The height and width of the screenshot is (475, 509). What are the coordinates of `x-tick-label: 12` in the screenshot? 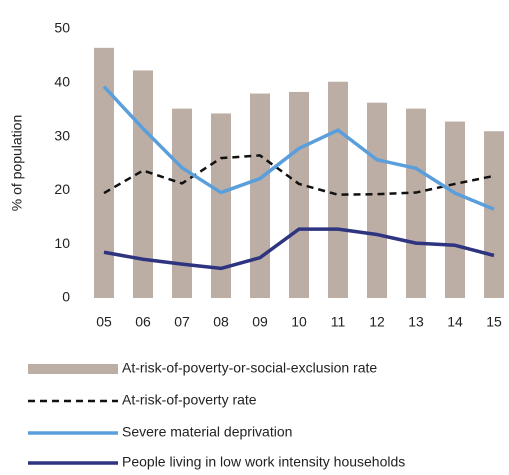 It's located at (377, 322).